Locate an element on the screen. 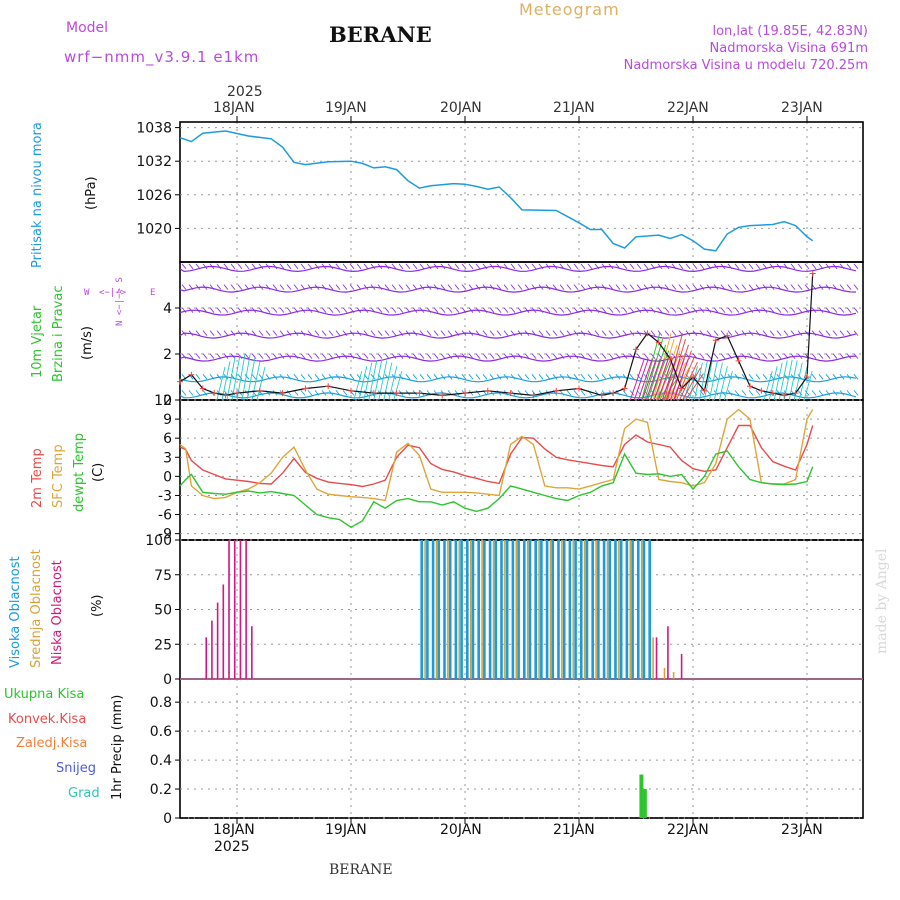  pressure-title: Pritisak na nivou mora is located at coordinates (37, 195).